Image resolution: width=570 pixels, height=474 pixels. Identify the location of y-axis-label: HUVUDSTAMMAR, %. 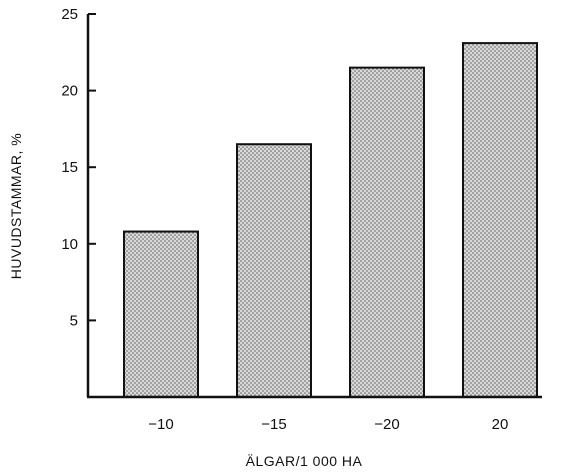
(16, 206).